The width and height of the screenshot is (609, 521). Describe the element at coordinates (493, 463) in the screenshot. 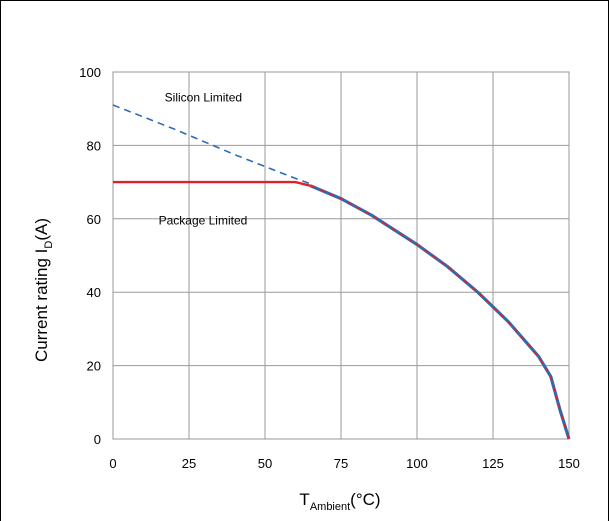

I see `x-tick-label: 125` at that location.